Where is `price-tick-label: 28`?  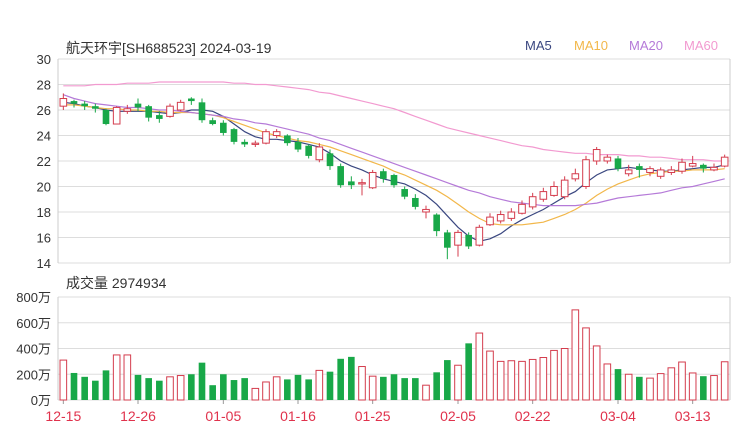
price-tick-label: 28 is located at coordinates (44, 85).